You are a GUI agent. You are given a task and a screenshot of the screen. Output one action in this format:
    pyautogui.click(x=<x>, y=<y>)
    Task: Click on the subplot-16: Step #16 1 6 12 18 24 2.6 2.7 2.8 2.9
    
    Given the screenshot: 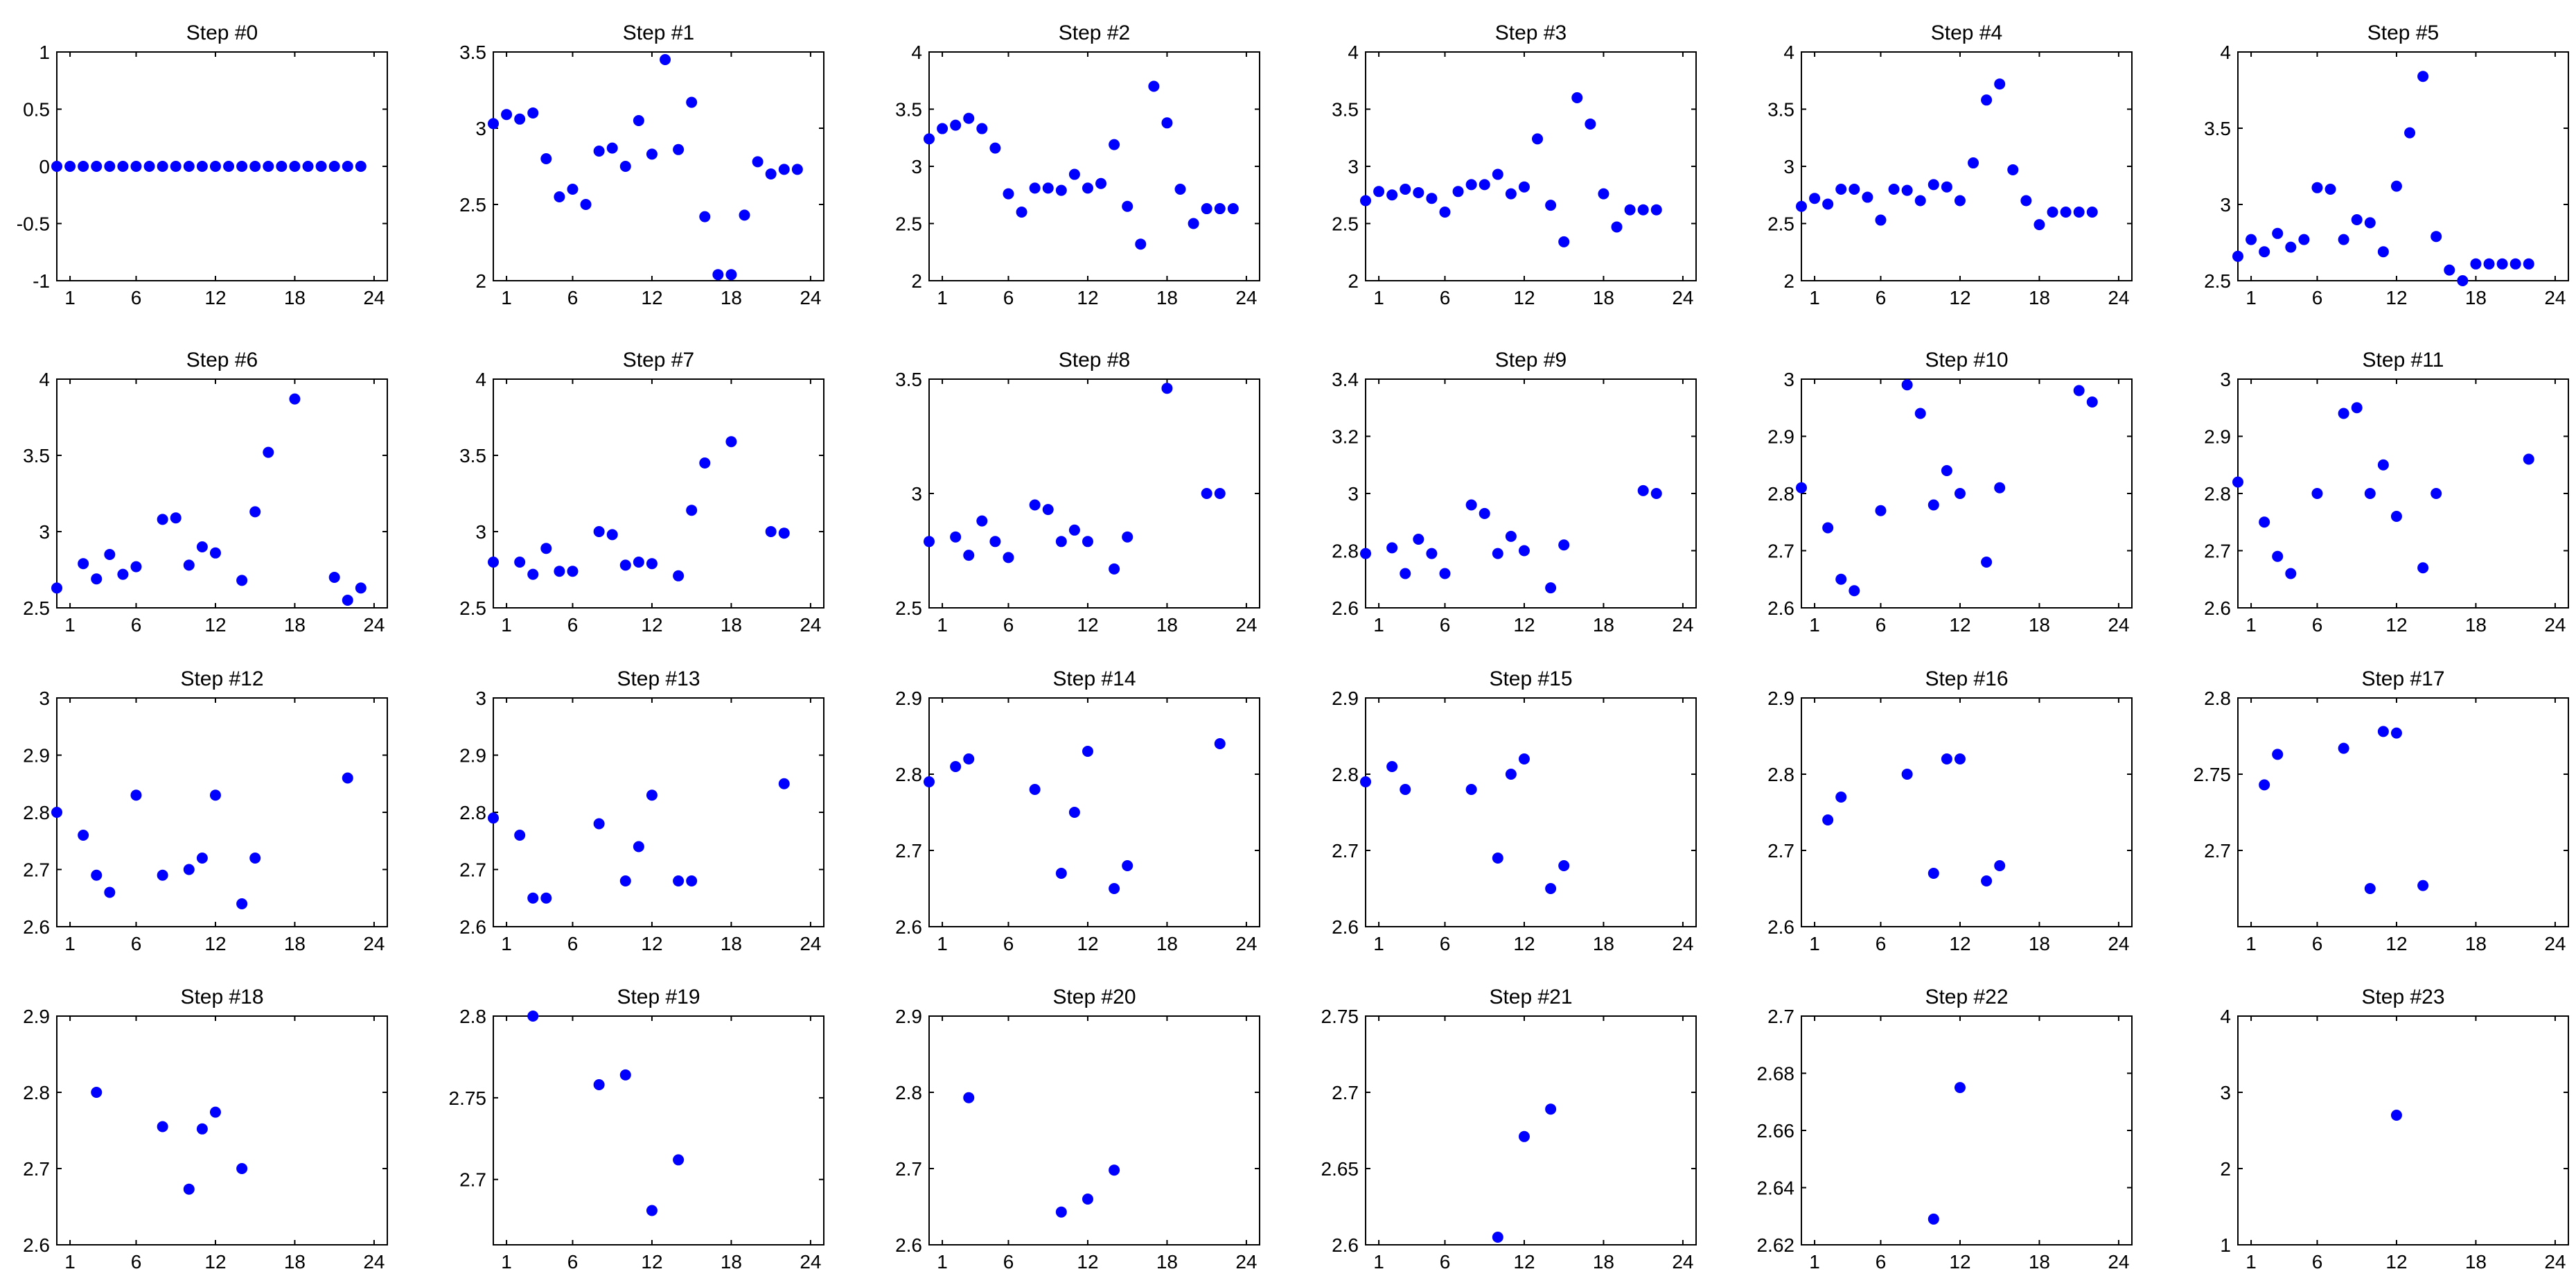 What is the action you would take?
    pyautogui.click(x=1950, y=810)
    